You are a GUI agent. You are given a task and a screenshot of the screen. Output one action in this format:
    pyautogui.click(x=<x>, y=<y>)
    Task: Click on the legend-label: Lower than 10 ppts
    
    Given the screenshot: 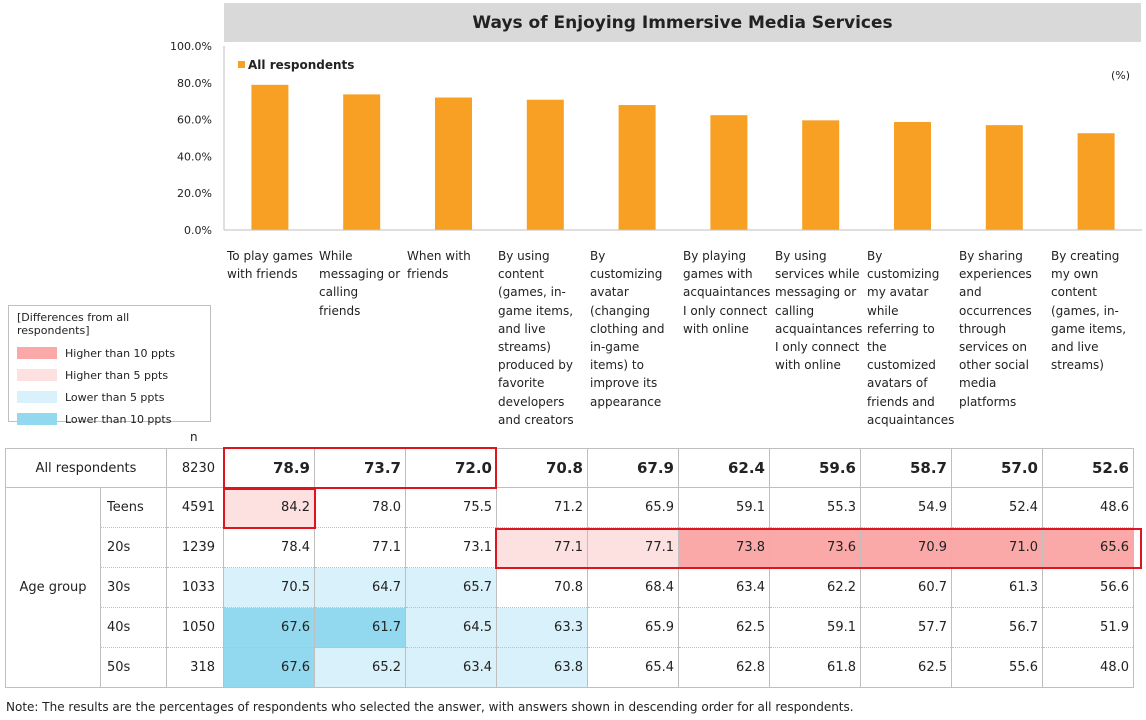 What is the action you would take?
    pyautogui.click(x=118, y=419)
    